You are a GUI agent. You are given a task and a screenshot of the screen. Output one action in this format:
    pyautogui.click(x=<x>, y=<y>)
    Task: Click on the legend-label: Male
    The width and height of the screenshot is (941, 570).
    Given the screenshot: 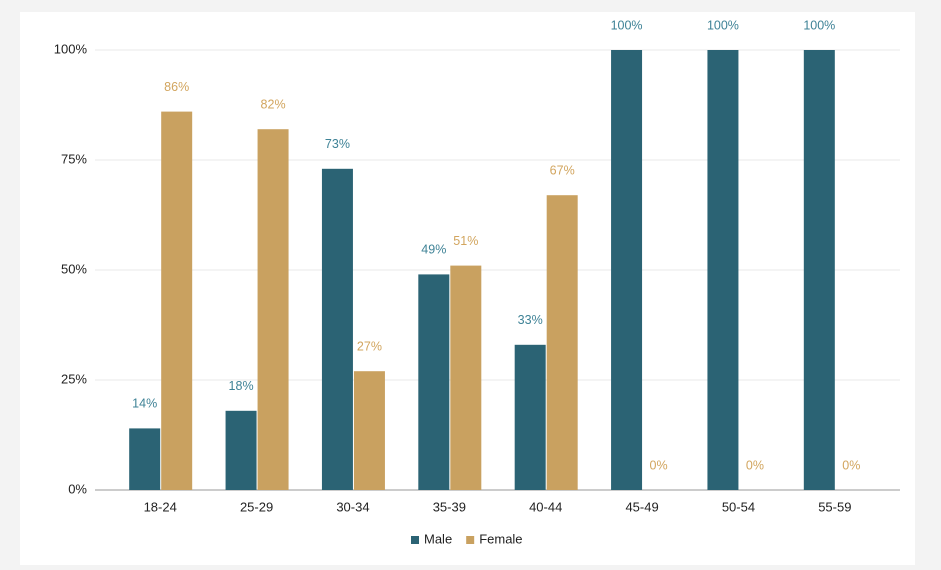 What is the action you would take?
    pyautogui.click(x=438, y=538)
    